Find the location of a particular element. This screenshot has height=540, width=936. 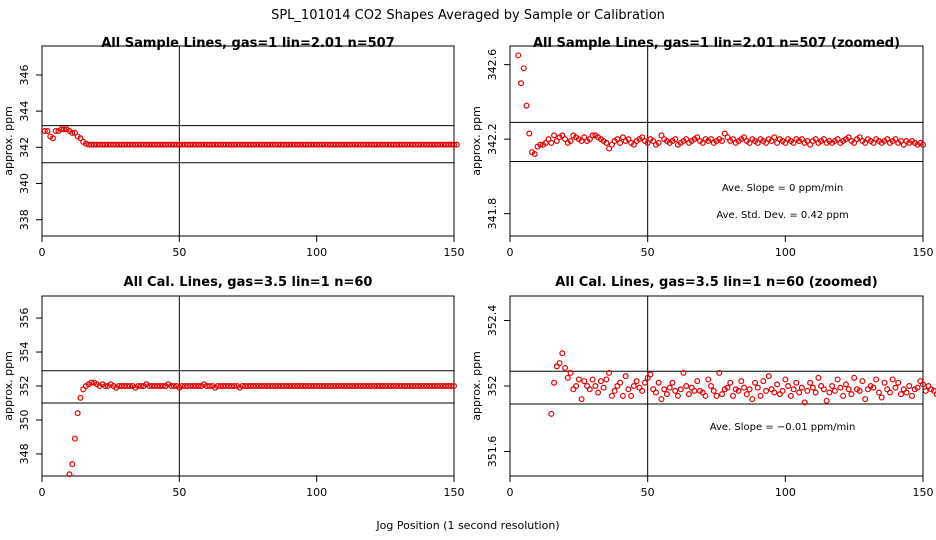

y-tick-label: 341.8 is located at coordinates (492, 214).